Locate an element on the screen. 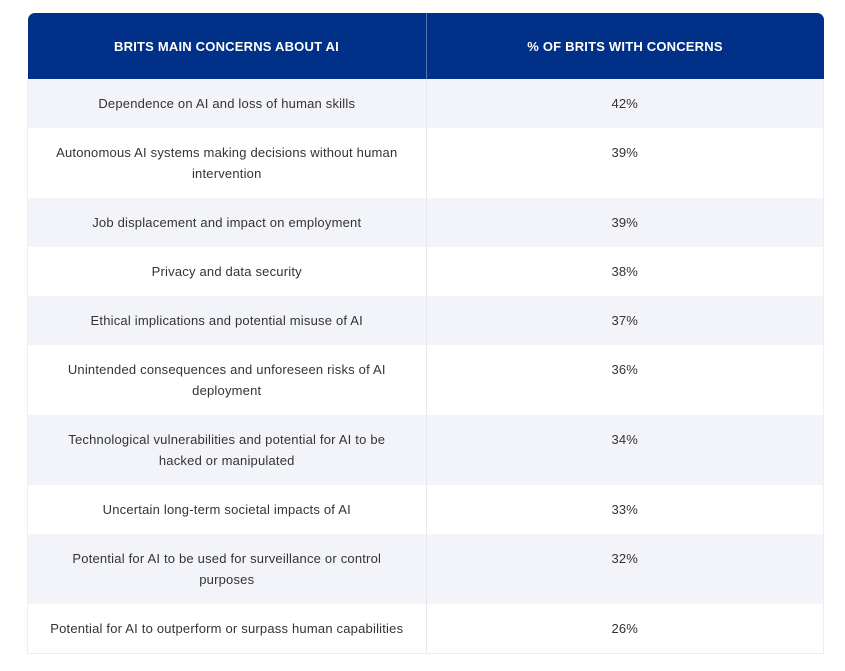 The height and width of the screenshot is (671, 845). percent-cell: 36% is located at coordinates (625, 380).